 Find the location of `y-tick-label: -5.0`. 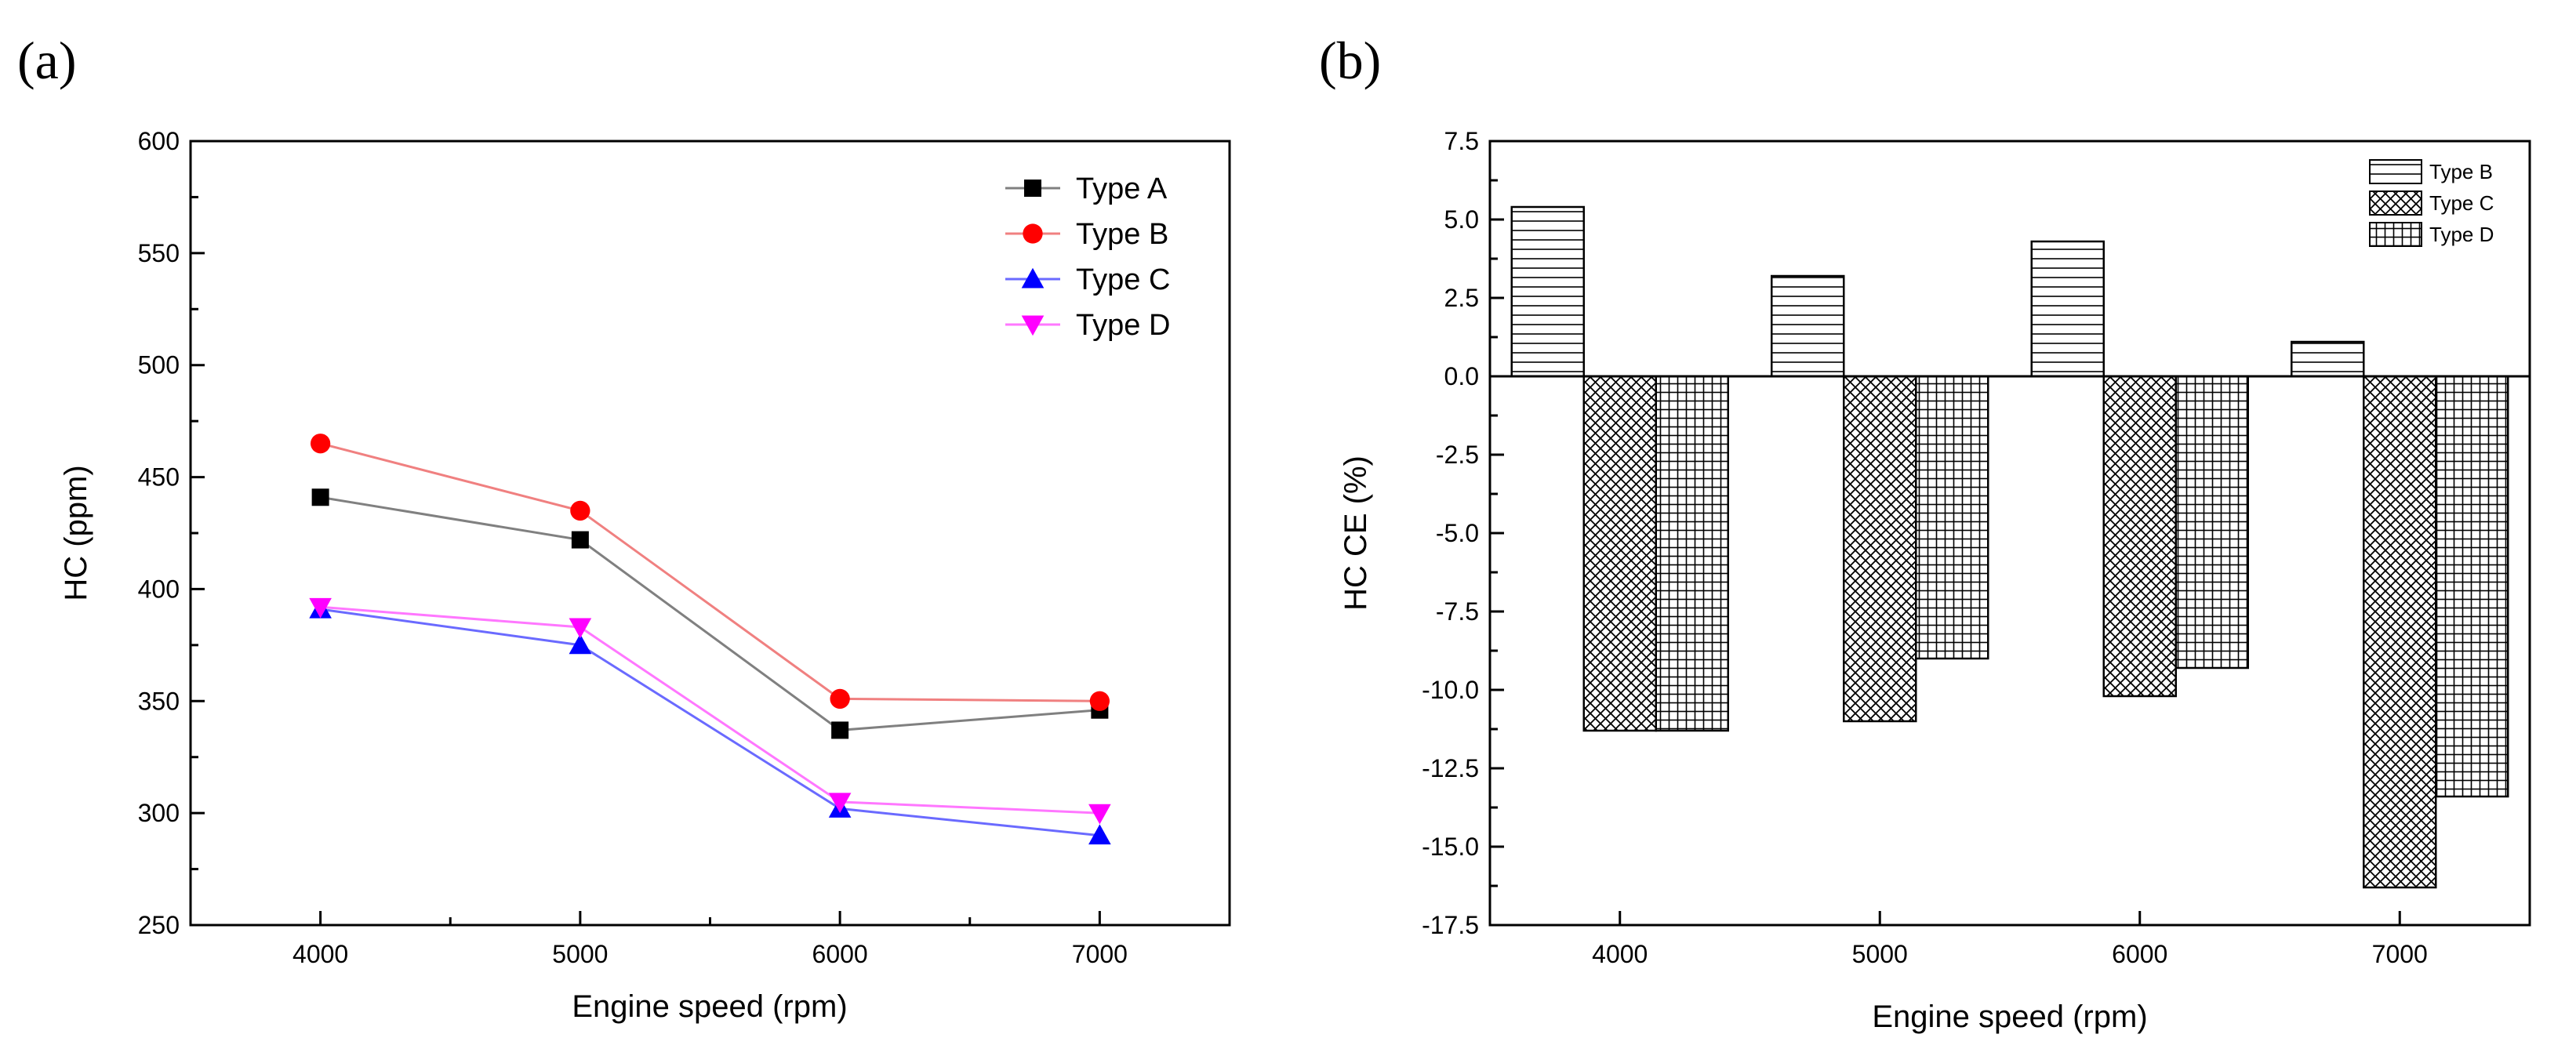

y-tick-label: -5.0 is located at coordinates (1457, 533).